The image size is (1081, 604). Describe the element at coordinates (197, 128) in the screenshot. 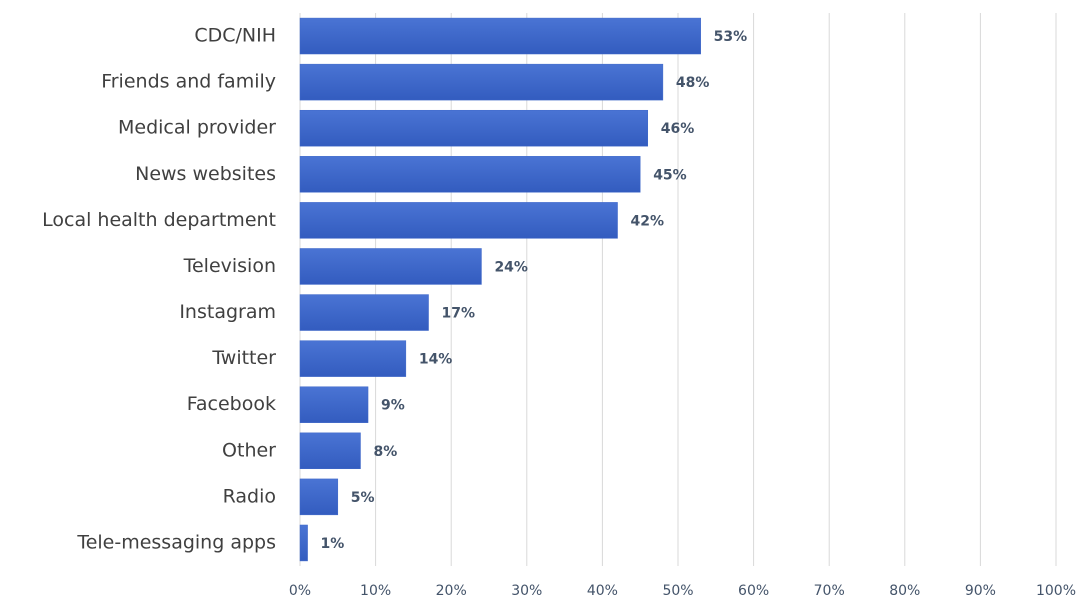

I see `y-tick-label: Medical provider` at that location.